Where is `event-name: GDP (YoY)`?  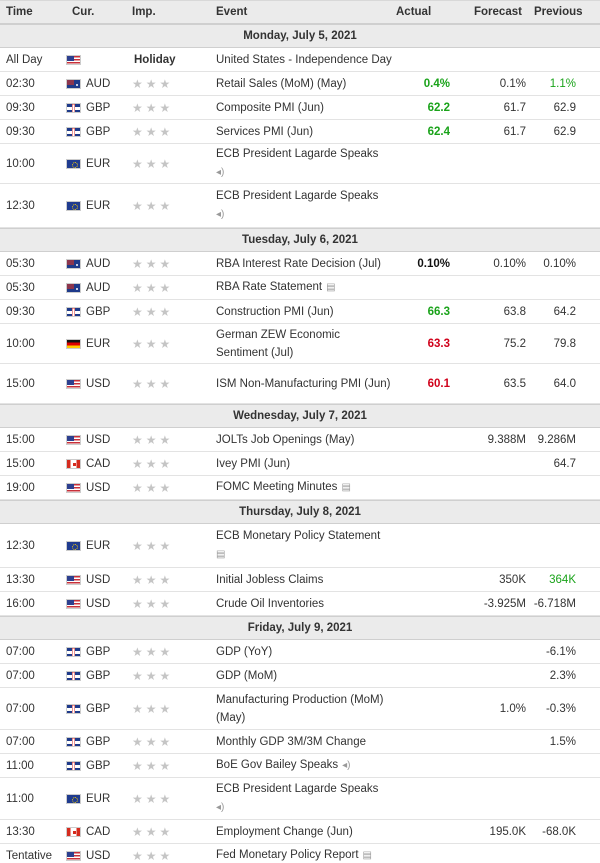
event-name: GDP (YoY) is located at coordinates (305, 652).